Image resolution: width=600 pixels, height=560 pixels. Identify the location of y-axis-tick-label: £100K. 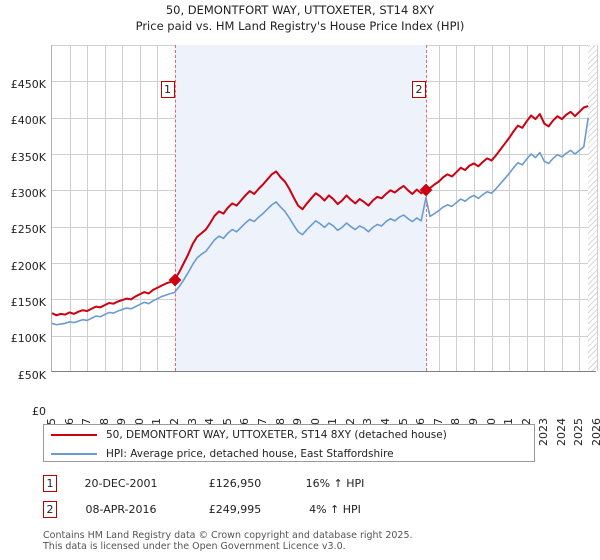
(28, 339).